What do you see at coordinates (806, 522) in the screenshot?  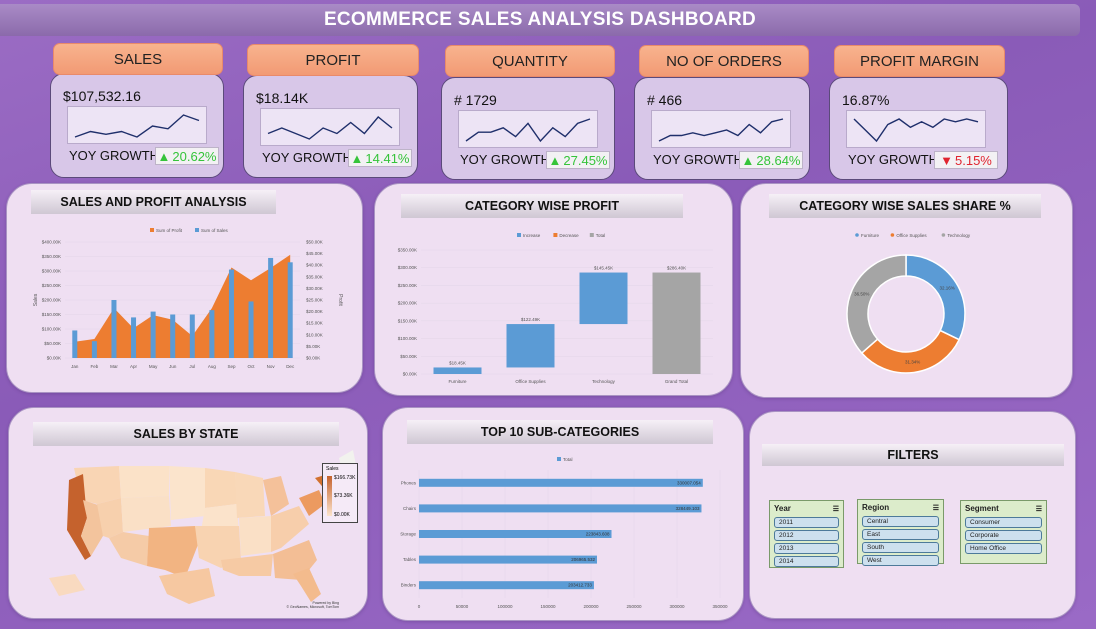 I see `slicer-item: 2011` at bounding box center [806, 522].